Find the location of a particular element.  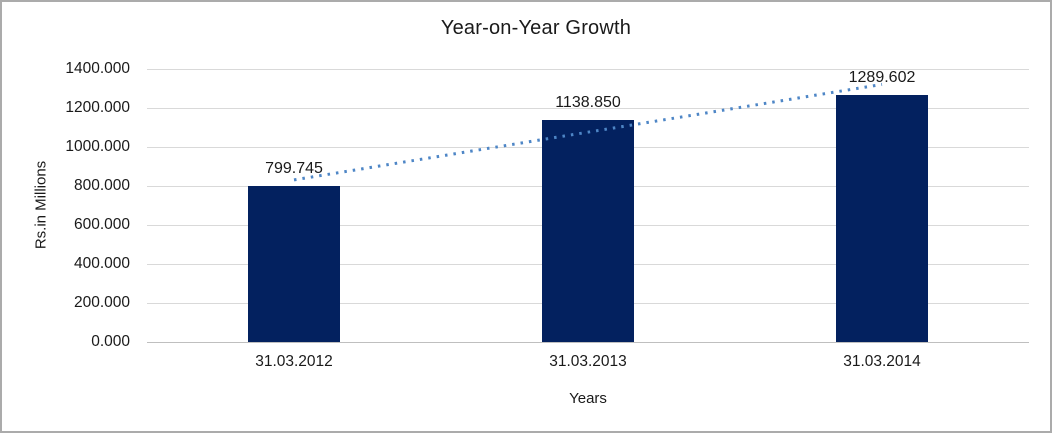

x-tick-label: 31.03.2013 is located at coordinates (588, 361).